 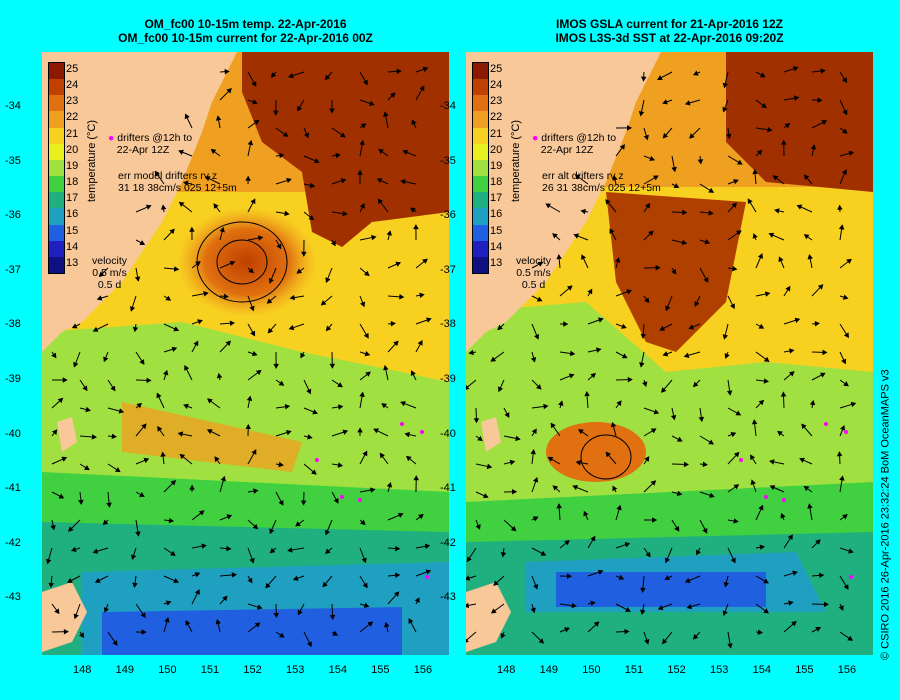 What do you see at coordinates (72, 262) in the screenshot?
I see `colorbar-label: 13` at bounding box center [72, 262].